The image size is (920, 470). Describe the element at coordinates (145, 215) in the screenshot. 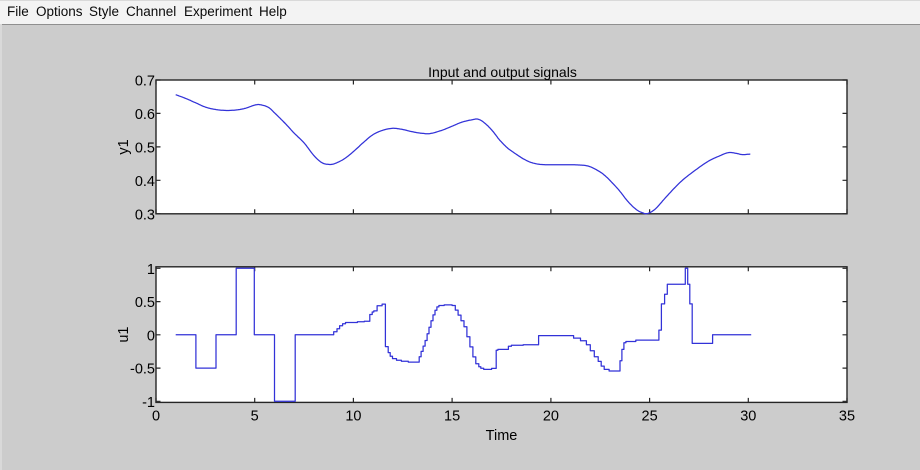

I see `svg-text: 0.3` at that location.